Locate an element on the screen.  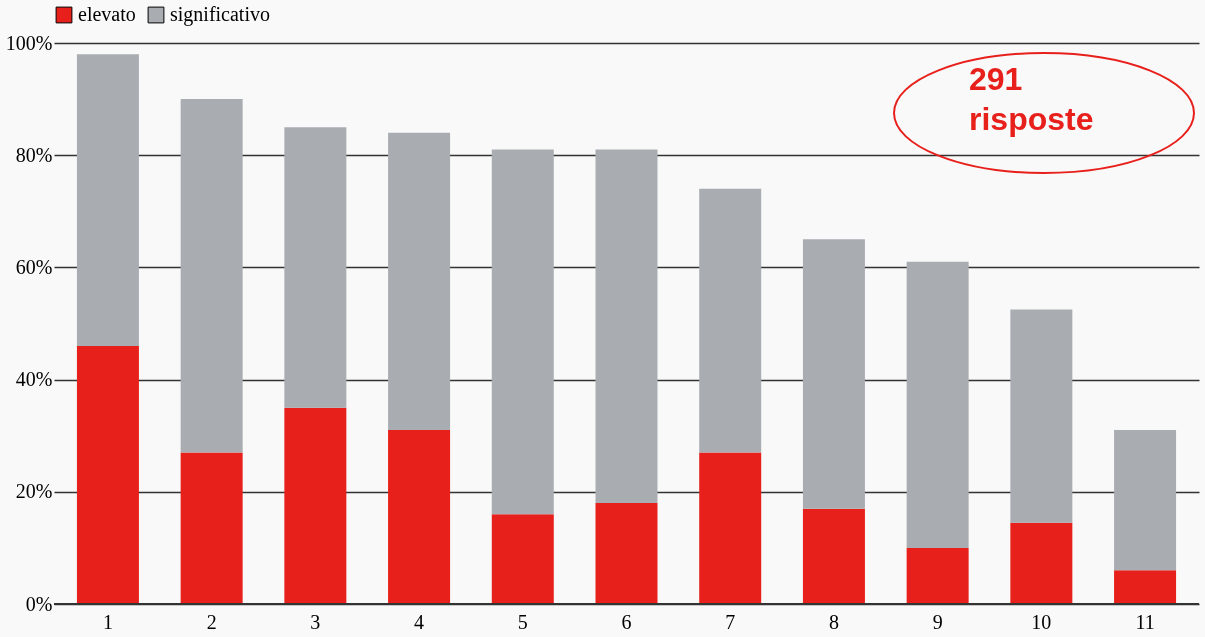
x-tick-label: 6 is located at coordinates (626, 621).